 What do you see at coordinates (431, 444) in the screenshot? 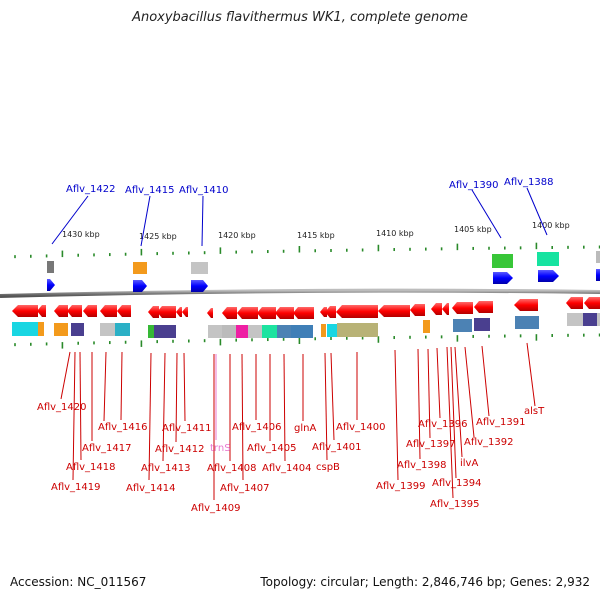
I see `gene-label: Aflv_1397` at bounding box center [431, 444].